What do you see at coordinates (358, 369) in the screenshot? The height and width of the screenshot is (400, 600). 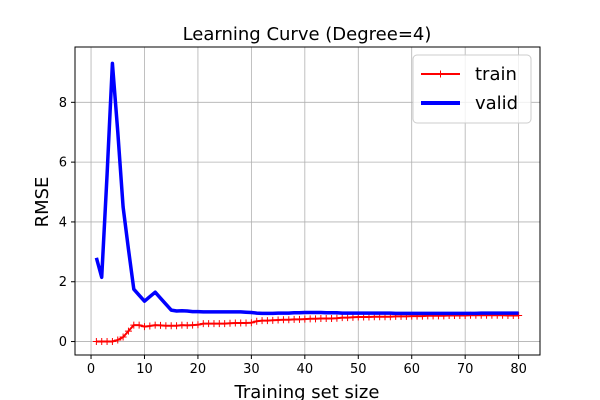 I see `x-tick-label: 50` at bounding box center [358, 369].